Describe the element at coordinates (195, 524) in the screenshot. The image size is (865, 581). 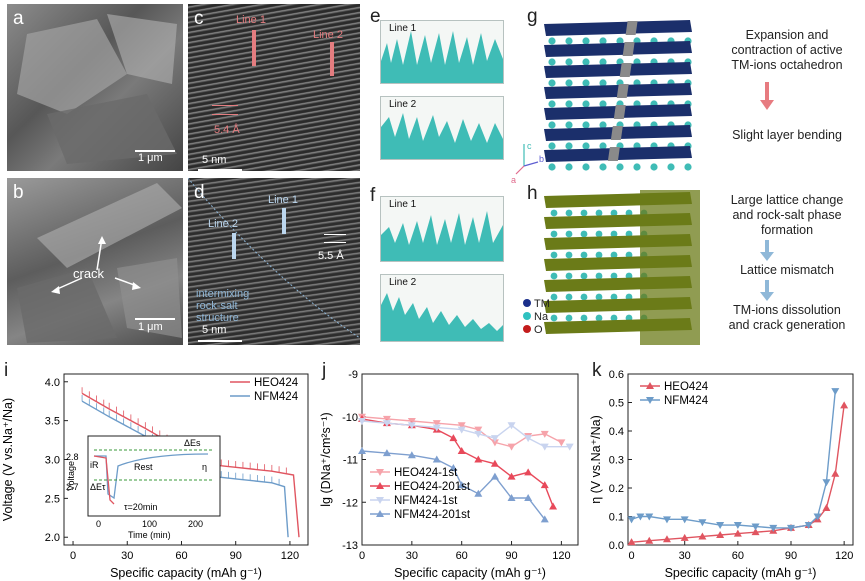
I see `inset-xtick: 200` at that location.